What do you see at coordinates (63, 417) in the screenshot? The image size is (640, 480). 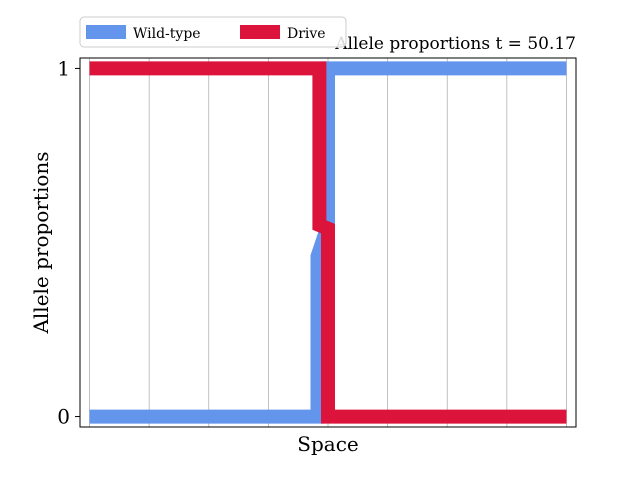 I see `y-tick-label-0: 0` at bounding box center [63, 417].